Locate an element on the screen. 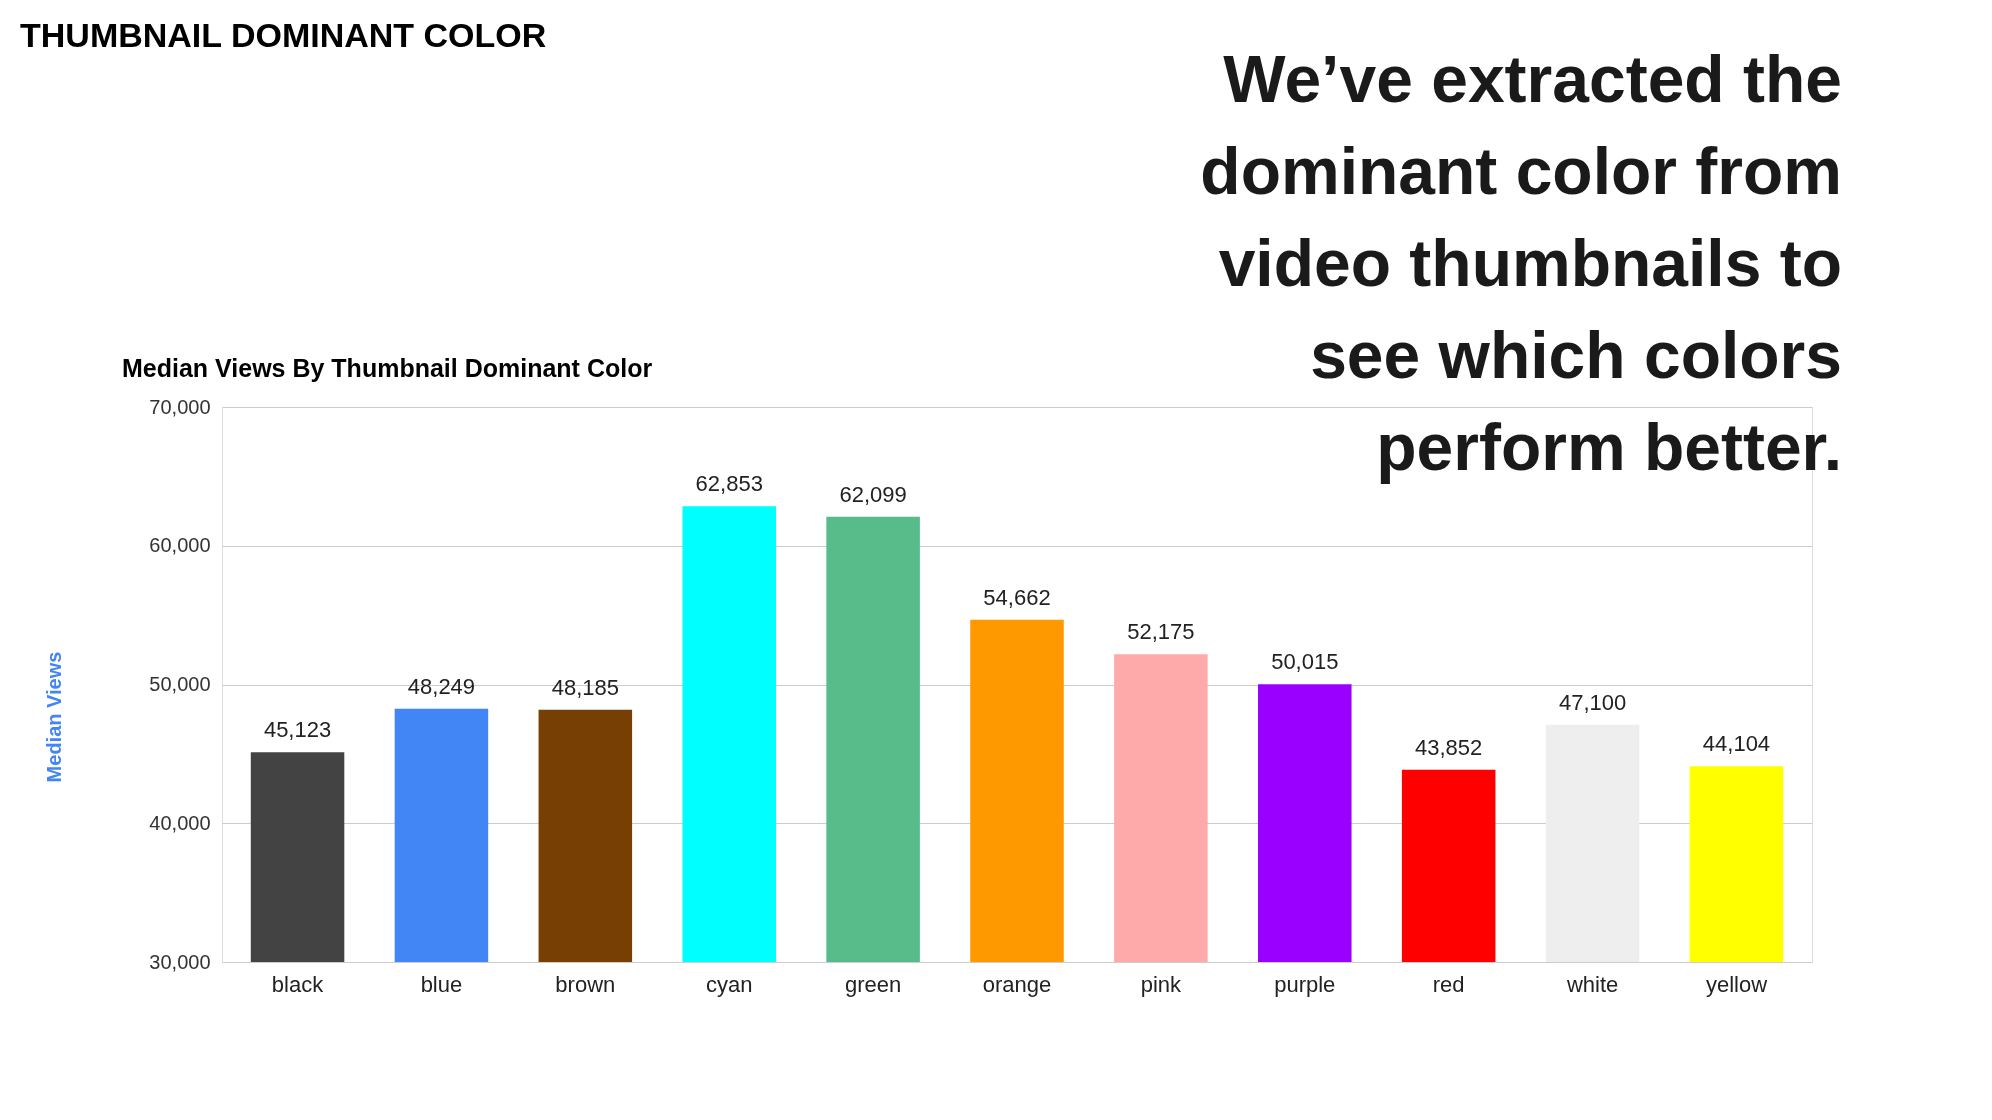 This screenshot has height=1120, width=1992. y-tick-label: 70,000 is located at coordinates (180, 406).